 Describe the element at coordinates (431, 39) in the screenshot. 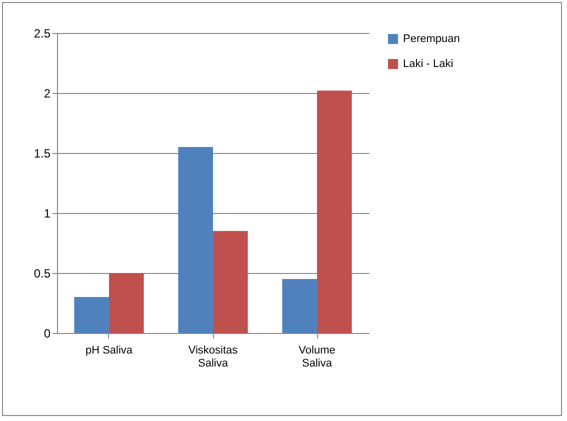

I see `legend-label: Perempuan` at that location.